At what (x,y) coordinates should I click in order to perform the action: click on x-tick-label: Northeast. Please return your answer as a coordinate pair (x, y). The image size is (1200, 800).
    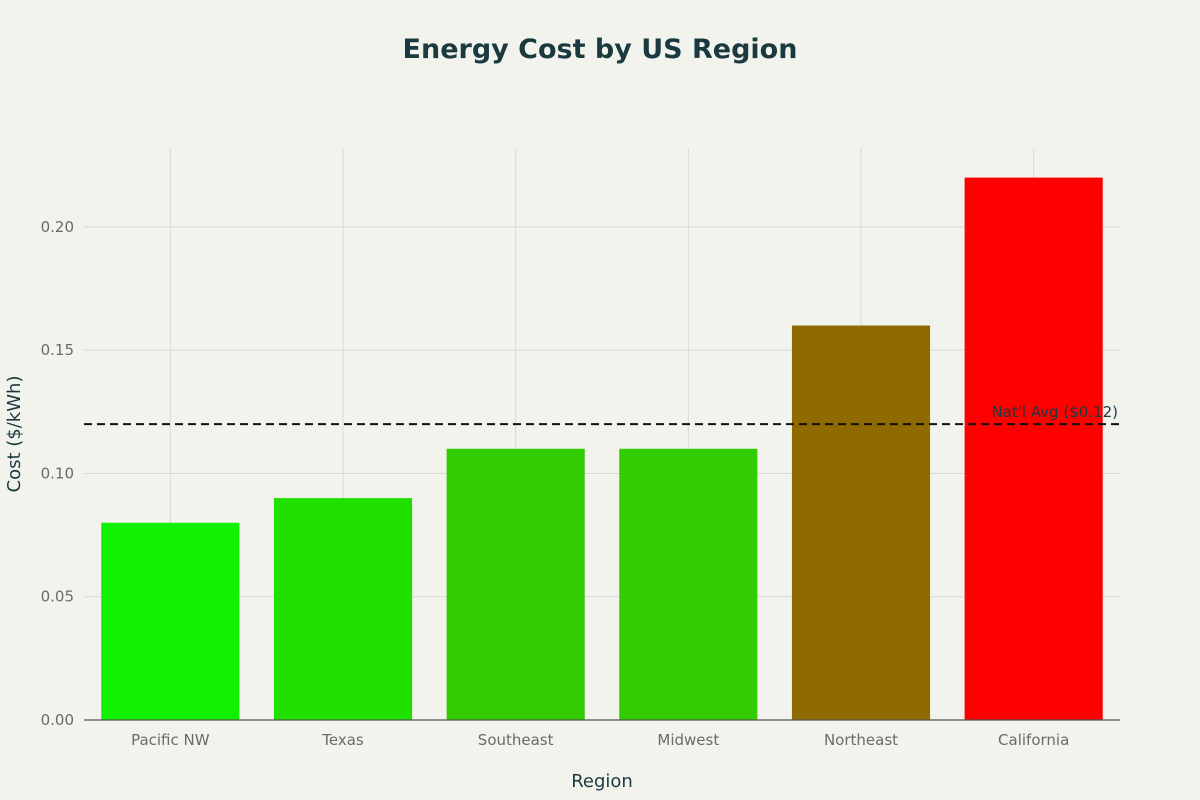
    Looking at the image, I should click on (861, 740).